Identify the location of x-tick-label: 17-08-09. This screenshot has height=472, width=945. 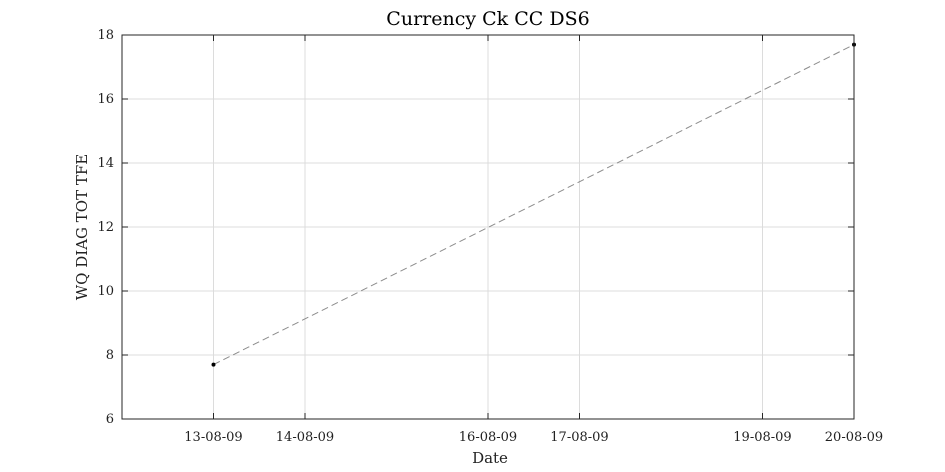
(579, 437).